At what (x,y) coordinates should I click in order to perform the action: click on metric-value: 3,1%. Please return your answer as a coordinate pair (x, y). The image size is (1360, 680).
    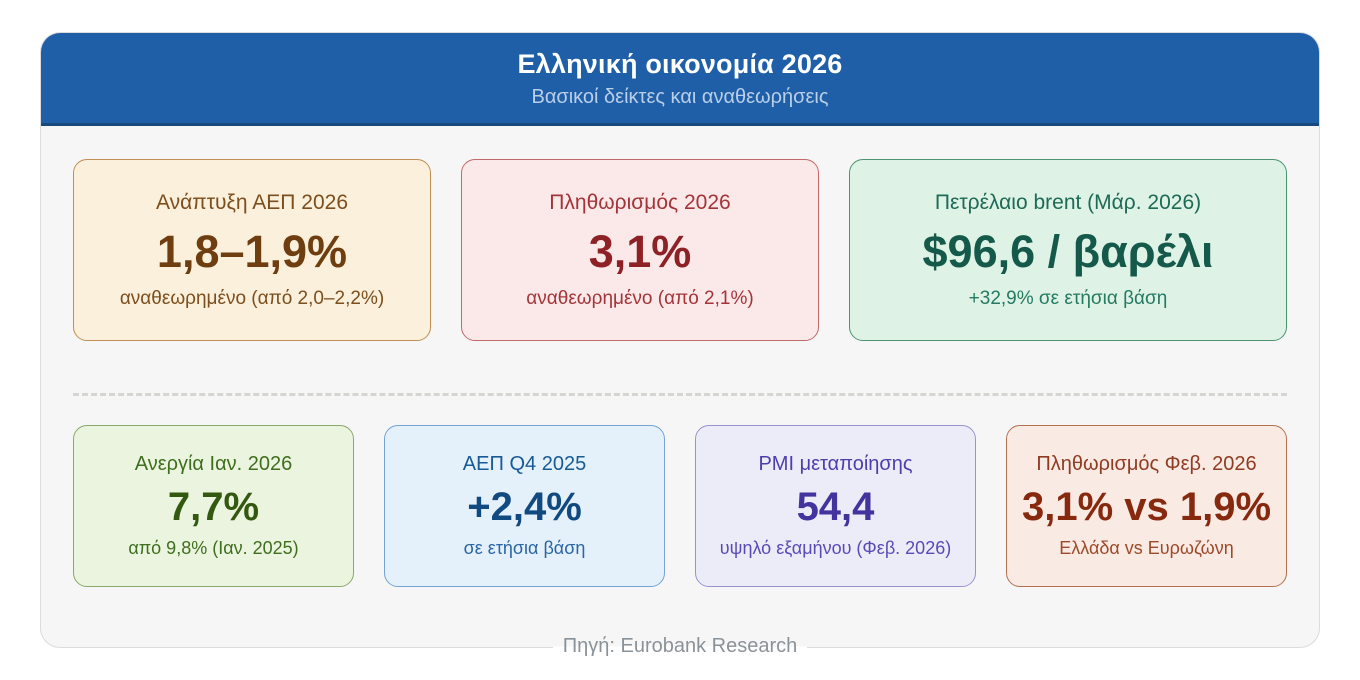
    Looking at the image, I should click on (640, 251).